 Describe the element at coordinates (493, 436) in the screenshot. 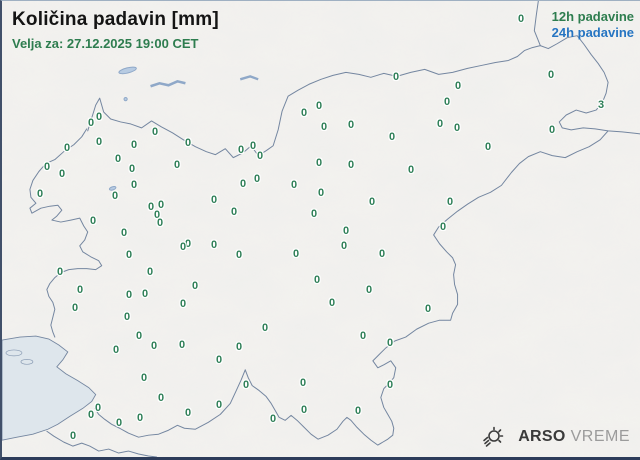

I see `sun-weather-icon` at that location.